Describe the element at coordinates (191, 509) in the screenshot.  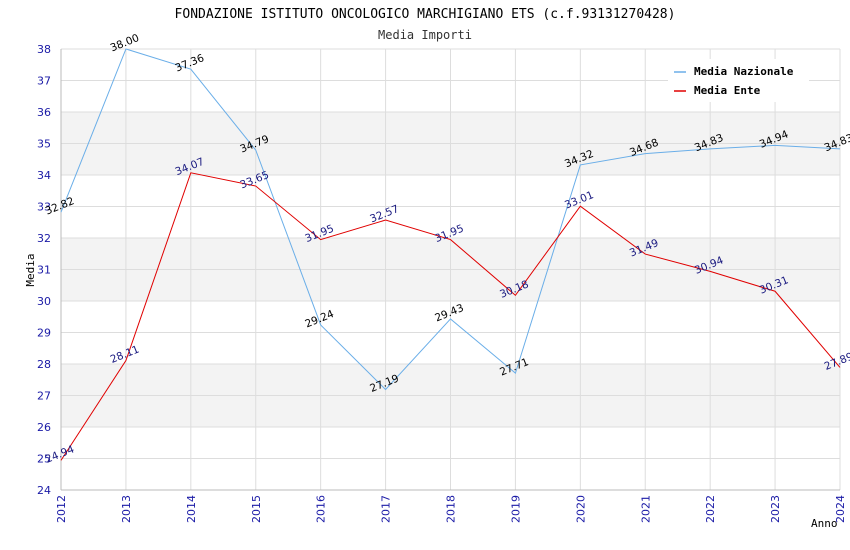
I see `x-tick-label: 2014` at that location.